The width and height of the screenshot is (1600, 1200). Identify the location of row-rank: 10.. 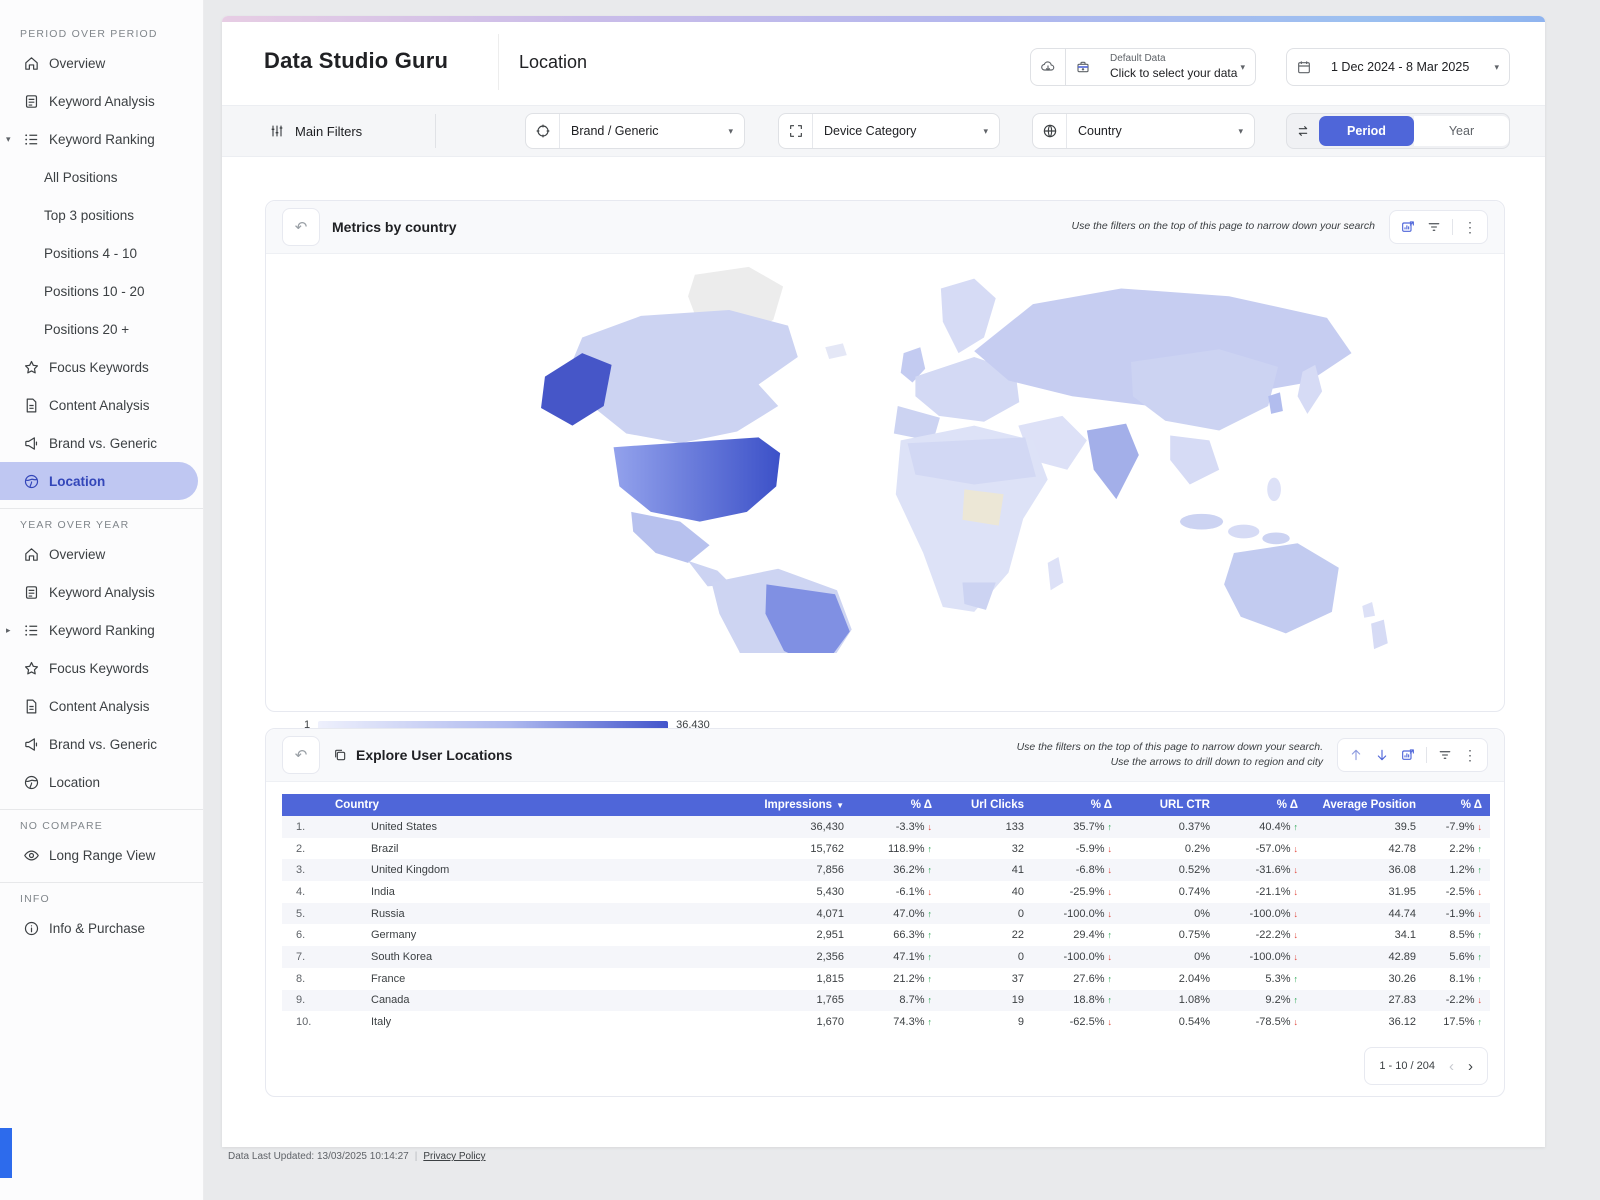
(304, 1022).